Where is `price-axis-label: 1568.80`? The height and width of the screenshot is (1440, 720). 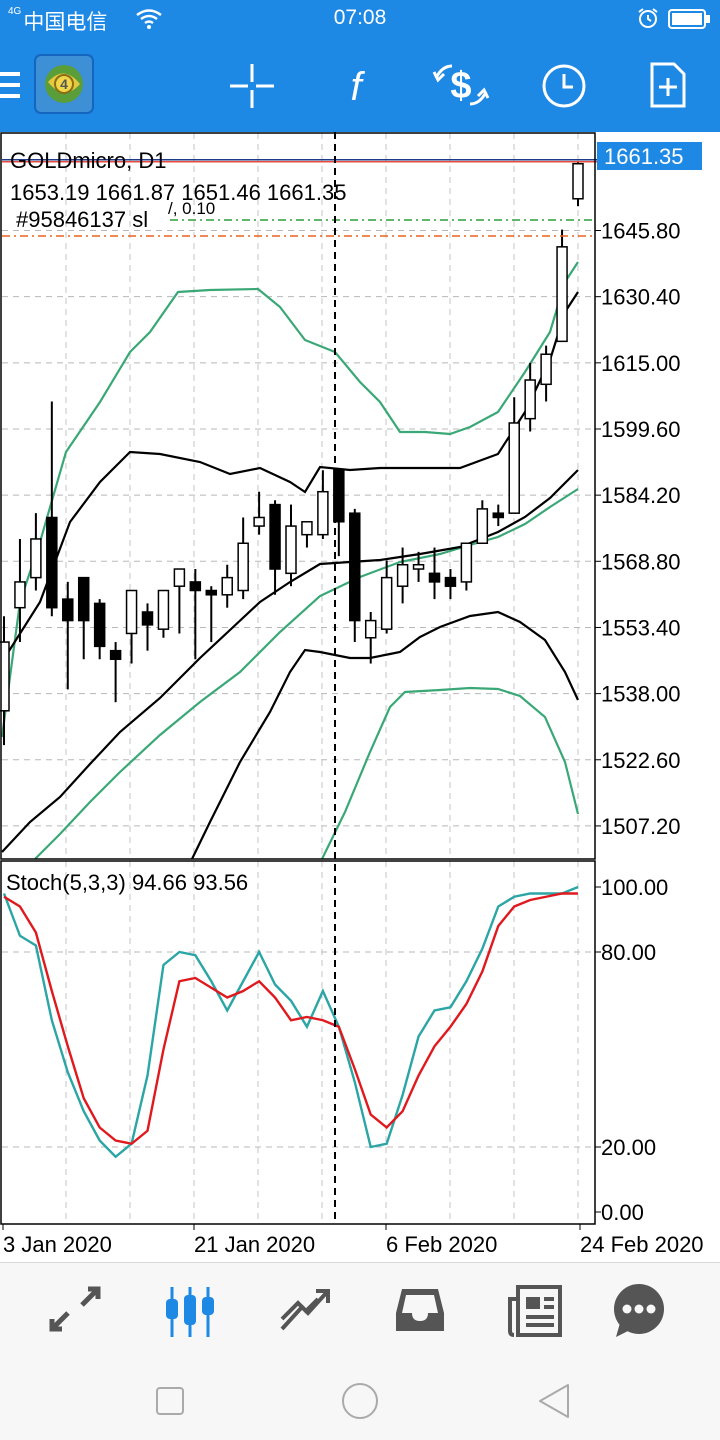
price-axis-label: 1568.80 is located at coordinates (641, 561).